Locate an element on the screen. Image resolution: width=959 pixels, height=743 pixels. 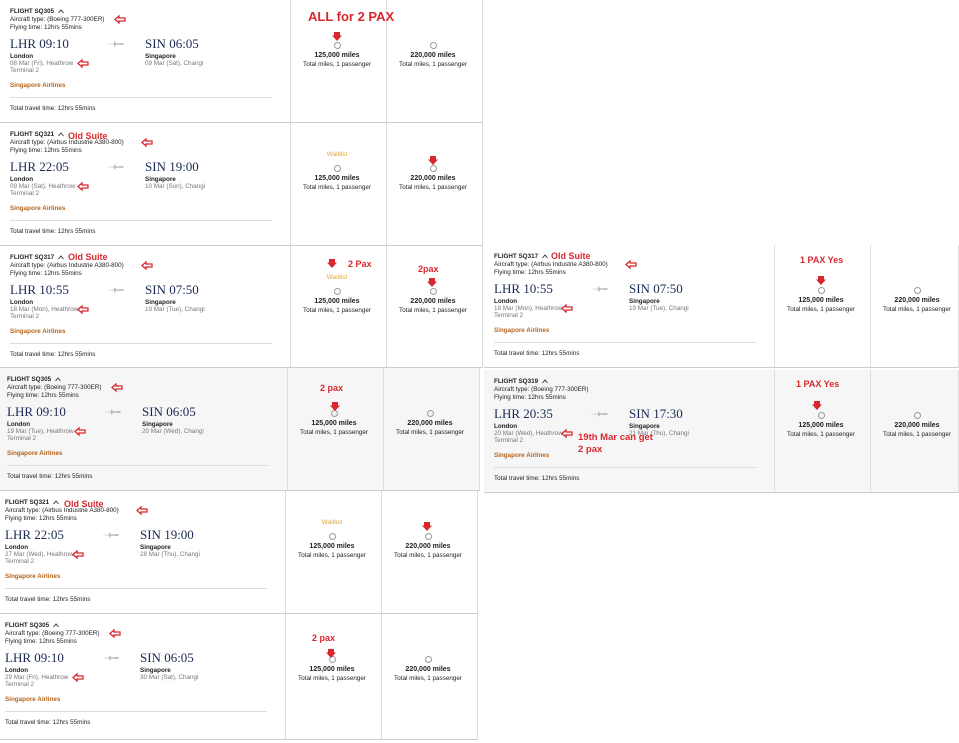
flight-number: FLIGHT SQ321 is located at coordinates (27, 502).